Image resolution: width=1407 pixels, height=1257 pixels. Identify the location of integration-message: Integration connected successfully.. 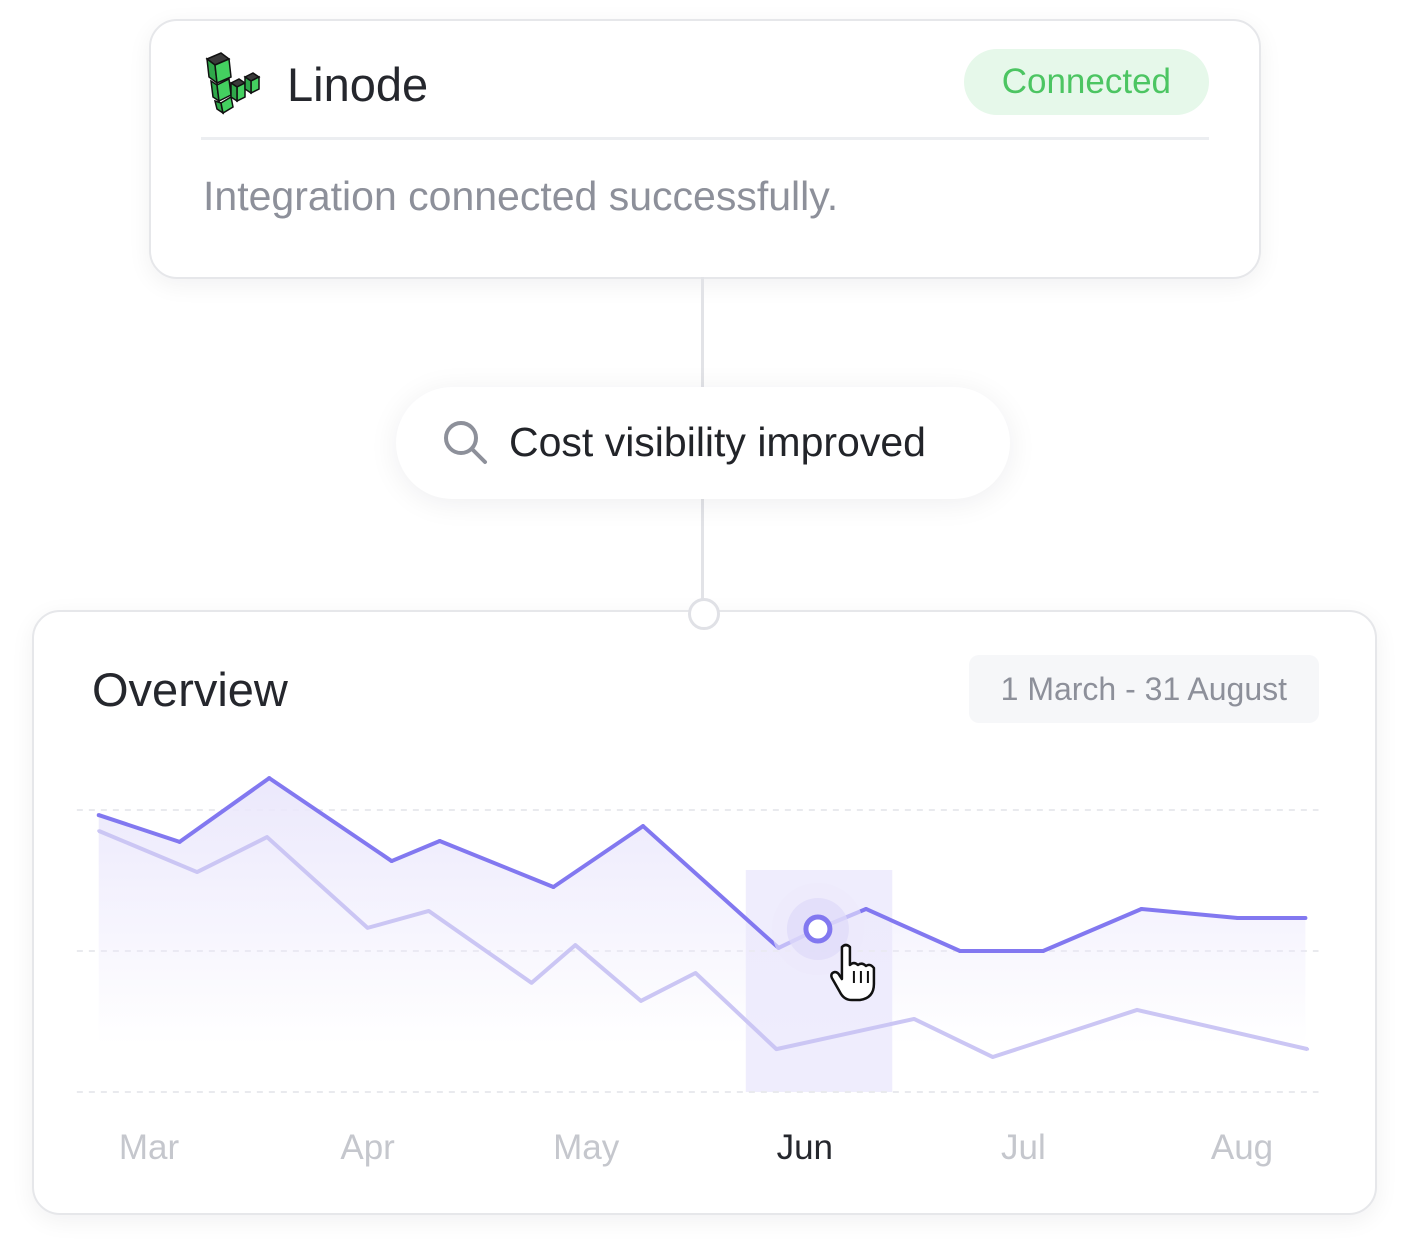
(521, 196).